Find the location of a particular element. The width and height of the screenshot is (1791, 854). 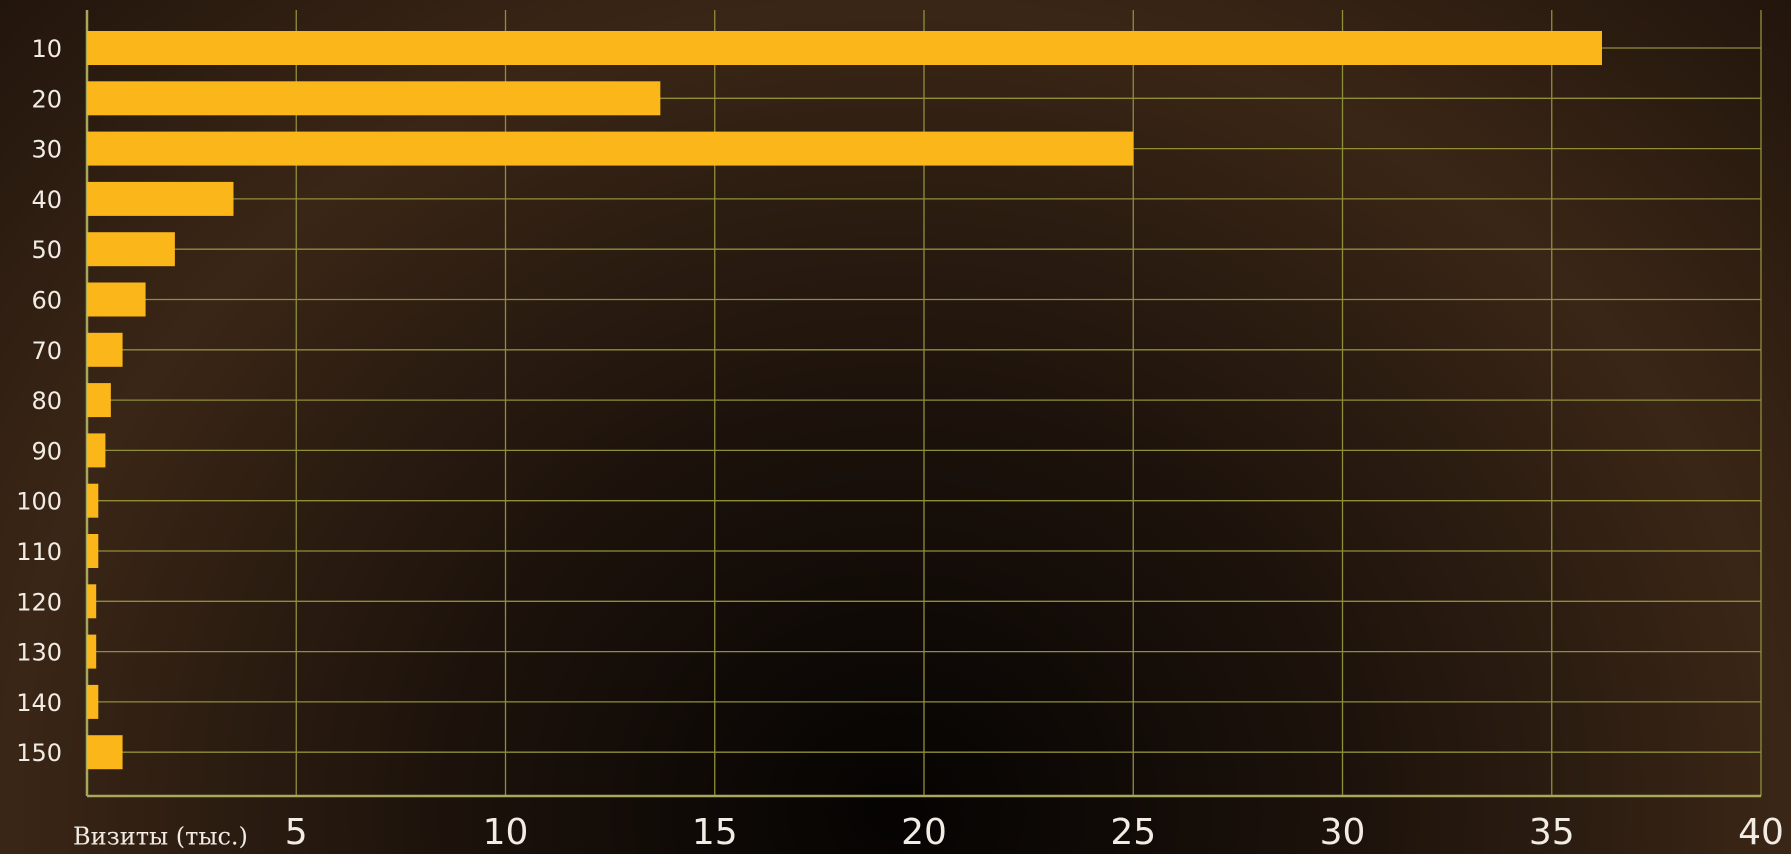

y-tick-label: 100 is located at coordinates (39, 502).